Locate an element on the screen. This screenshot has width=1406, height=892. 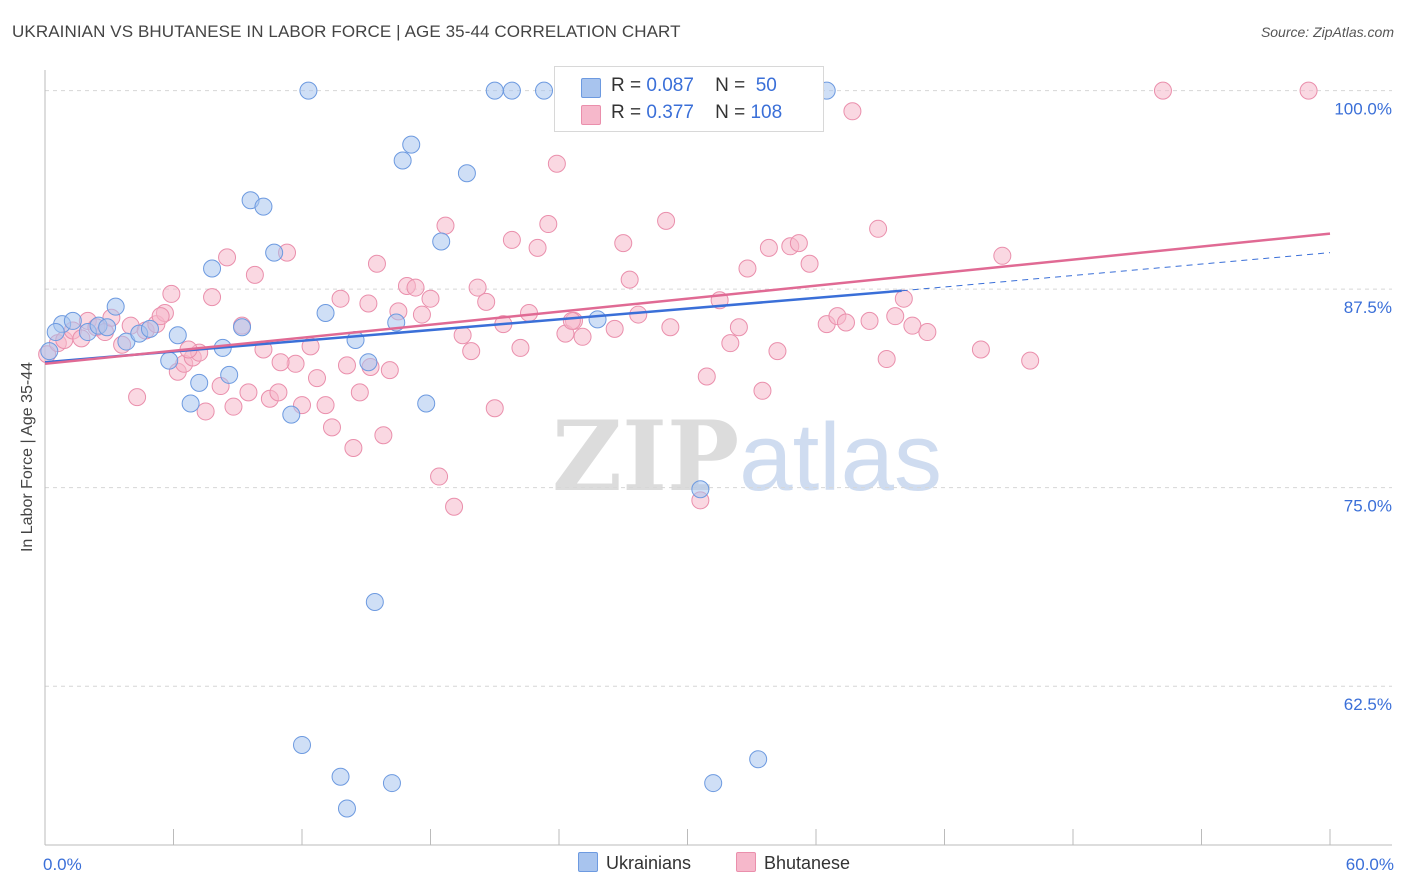
legend-swatch-ukrainians is located at coordinates (591, 88).